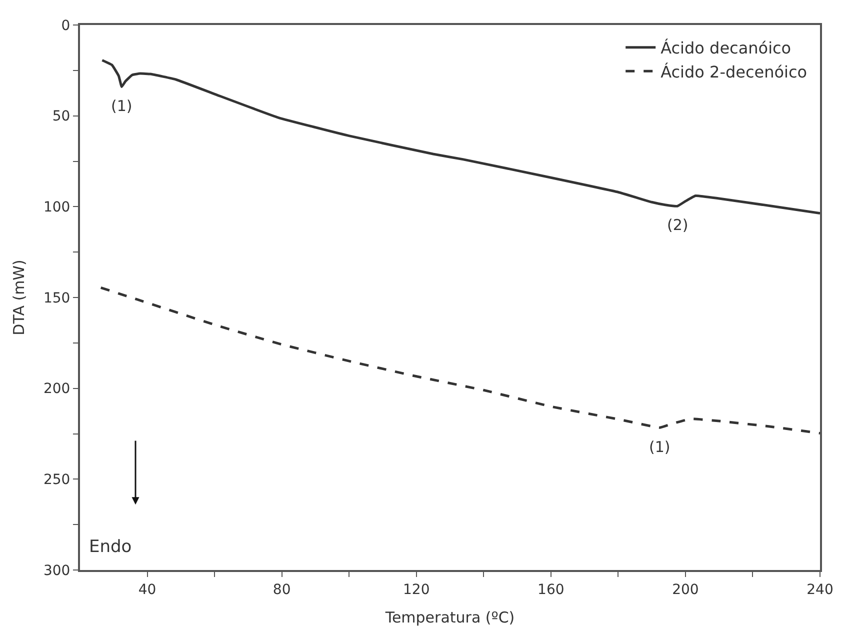 The width and height of the screenshot is (845, 635). What do you see at coordinates (65, 26) in the screenshot?
I see `y-tick-label: 0` at bounding box center [65, 26].